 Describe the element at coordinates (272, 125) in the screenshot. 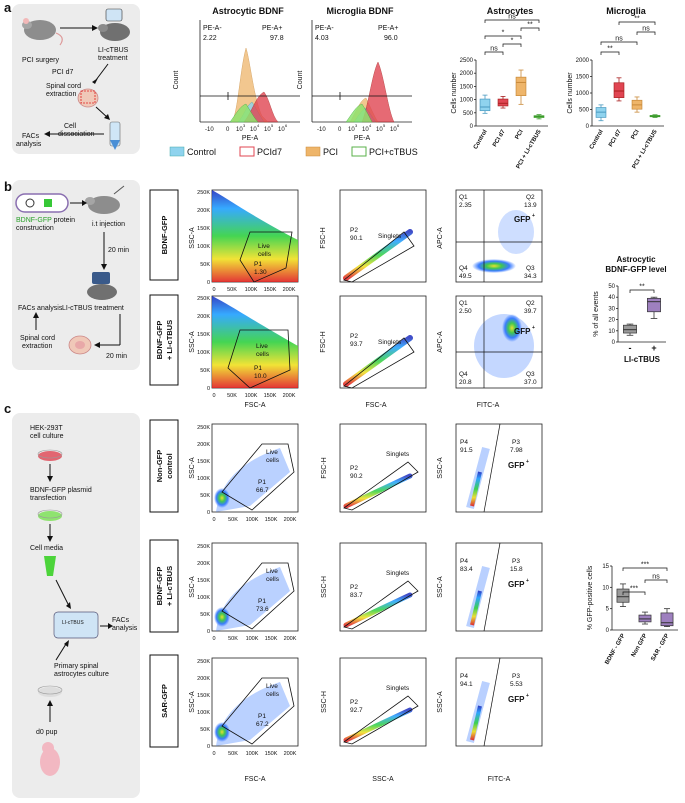

I see `svg-text: 5` at that location.